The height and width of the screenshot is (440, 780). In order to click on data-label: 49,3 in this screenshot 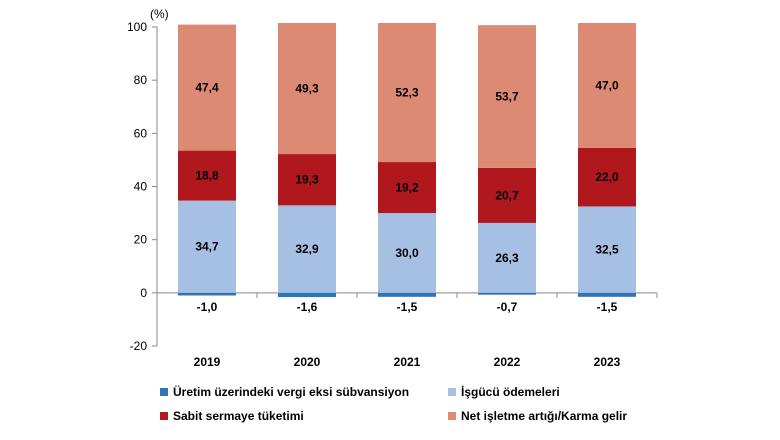, I will do `click(307, 89)`.